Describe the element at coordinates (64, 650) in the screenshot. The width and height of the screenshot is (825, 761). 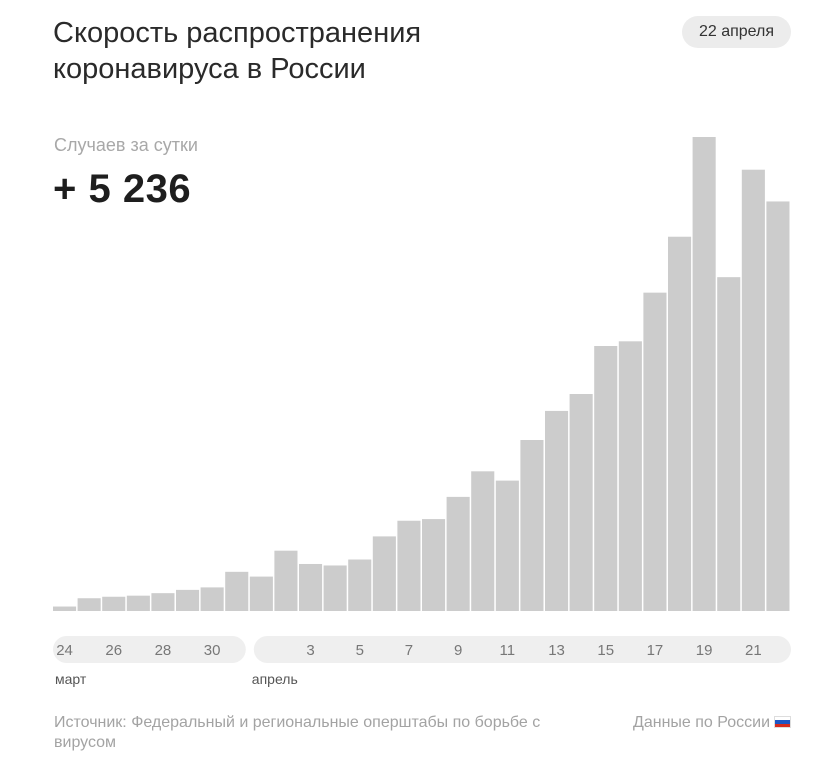
I see `x-tick-label: 24` at that location.